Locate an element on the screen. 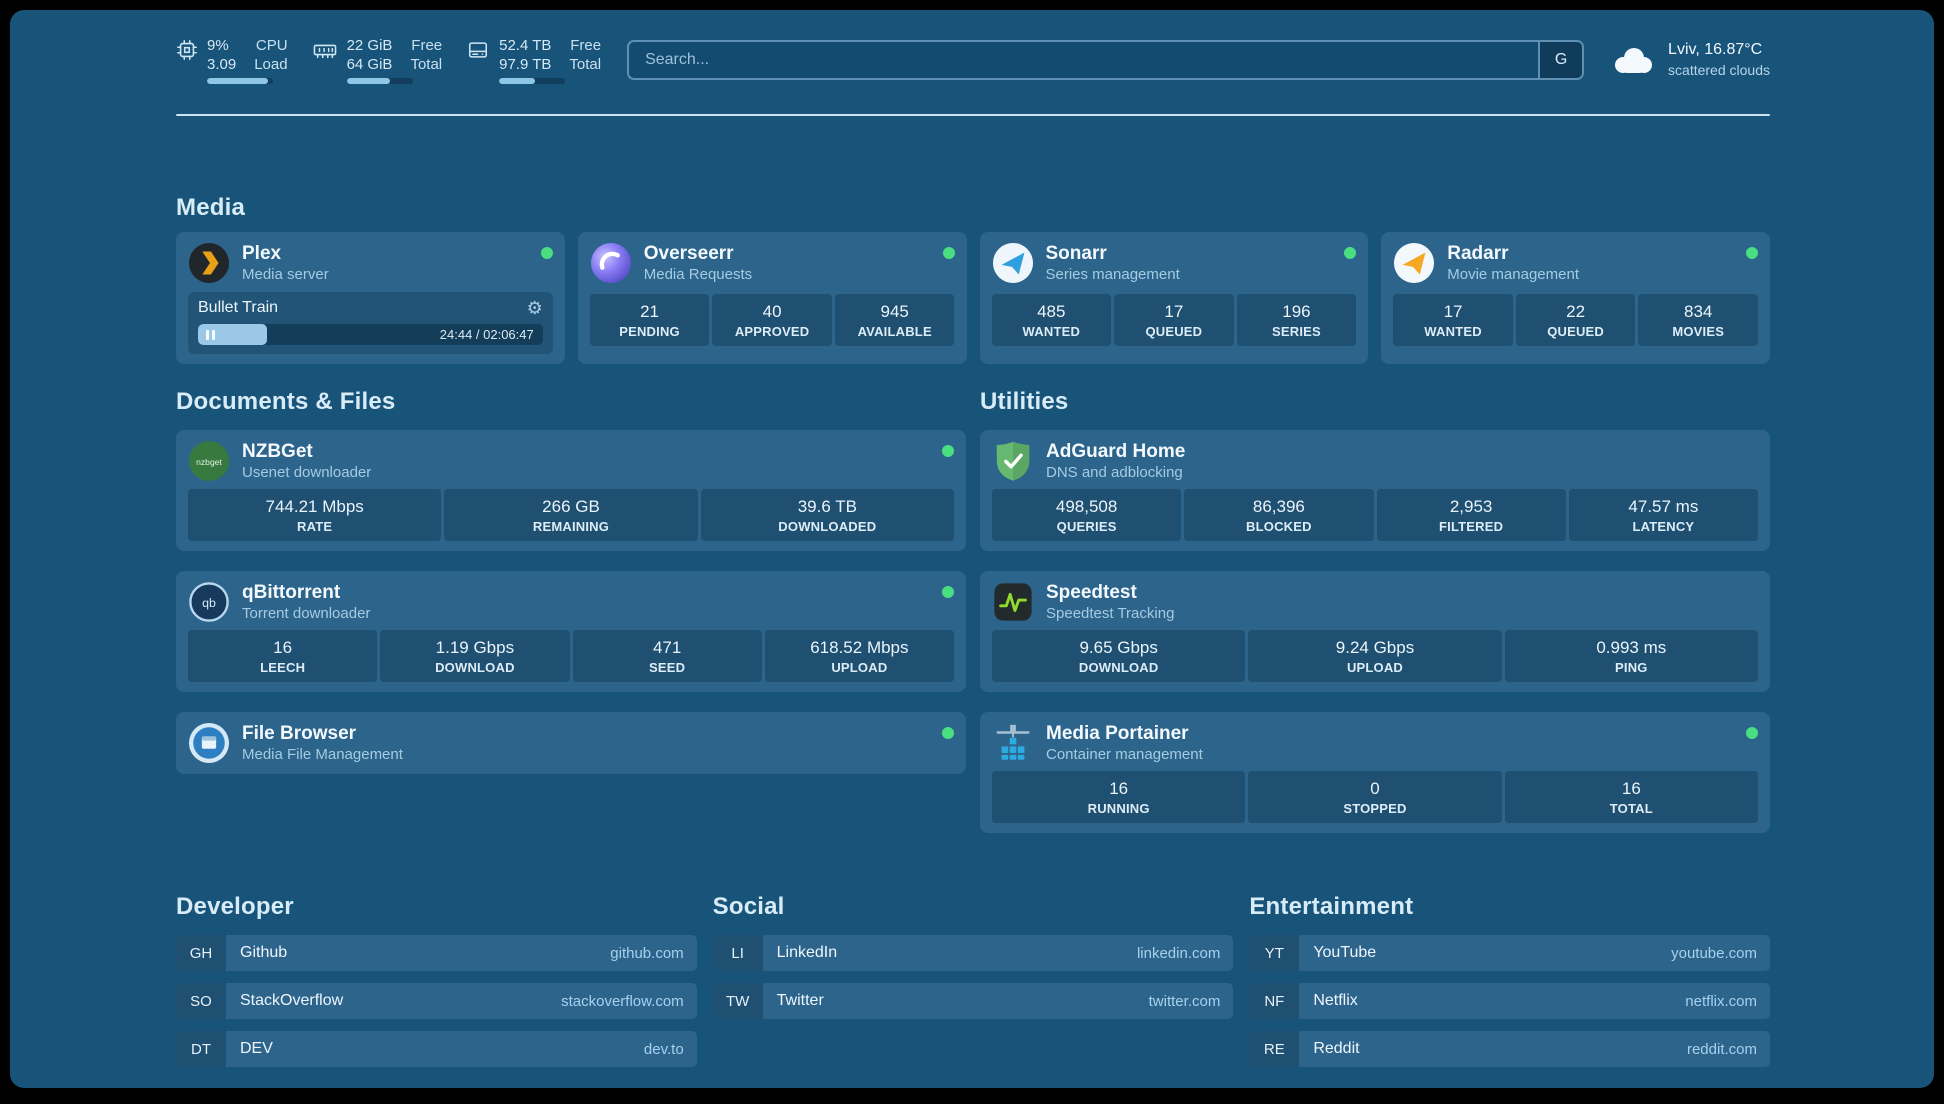 Image resolution: width=1944 pixels, height=1104 pixels. service-name: NZBGet is located at coordinates (277, 451).